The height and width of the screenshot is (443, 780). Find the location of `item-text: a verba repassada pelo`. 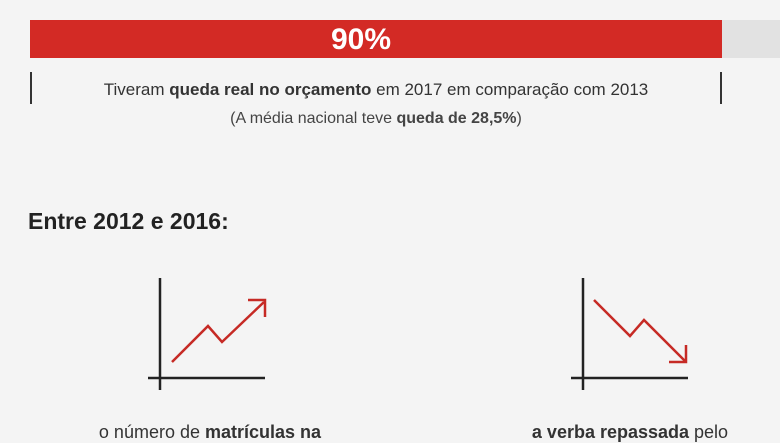

item-text: a verba repassada pelo is located at coordinates (630, 432).